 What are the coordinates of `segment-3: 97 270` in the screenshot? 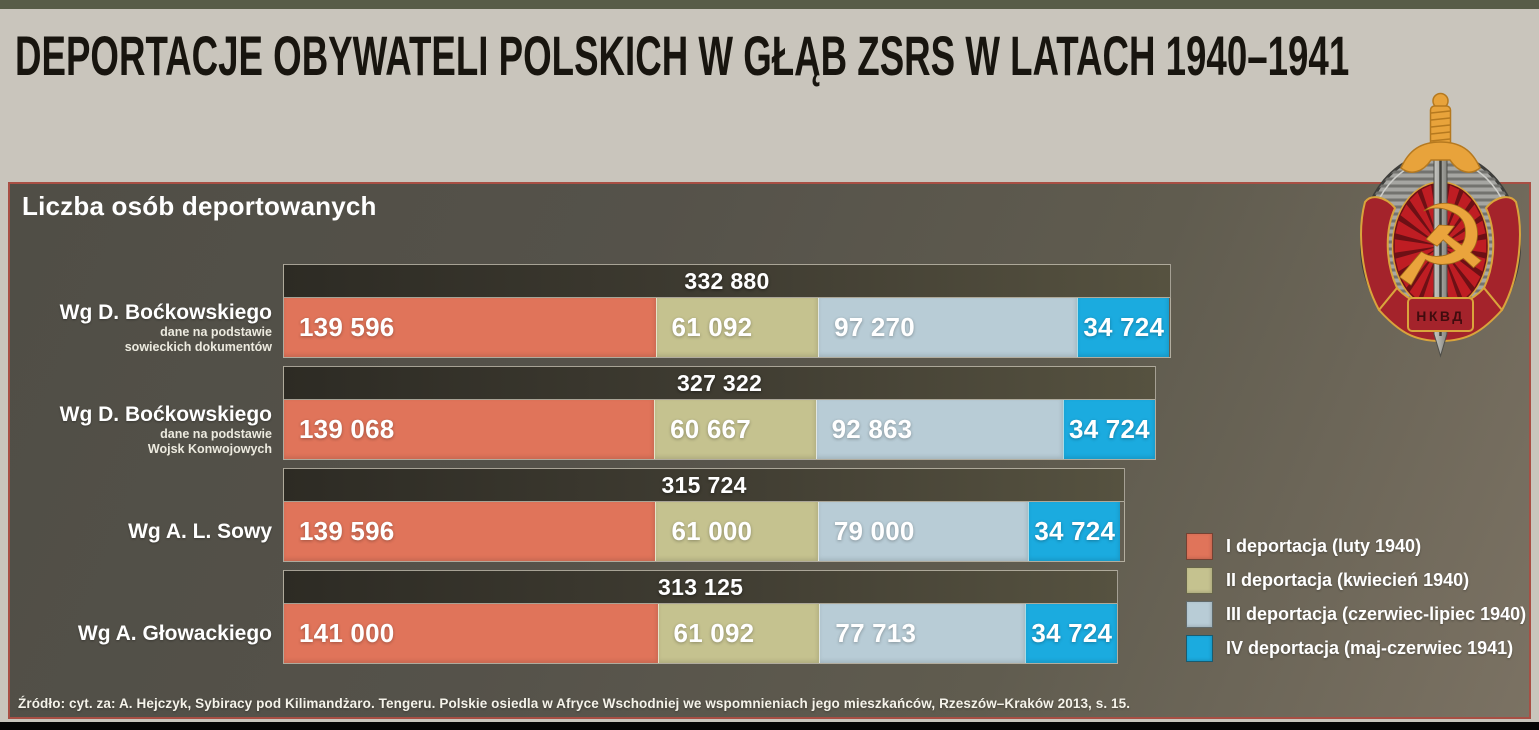 It's located at (948, 327).